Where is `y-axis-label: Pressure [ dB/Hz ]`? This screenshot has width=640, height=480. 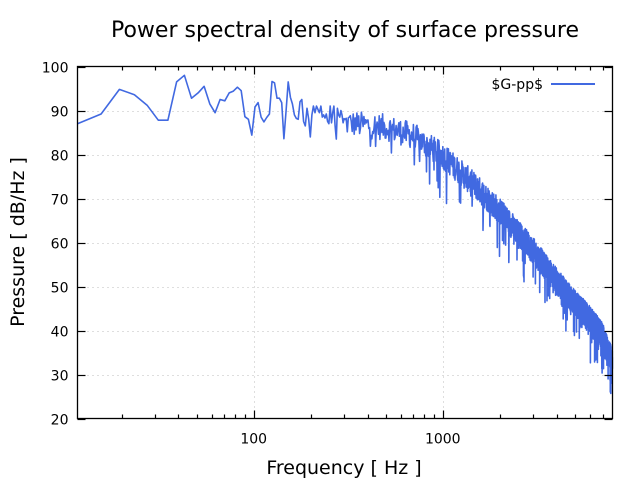 y-axis-label: Pressure [ dB/Hz ] is located at coordinates (18, 242).